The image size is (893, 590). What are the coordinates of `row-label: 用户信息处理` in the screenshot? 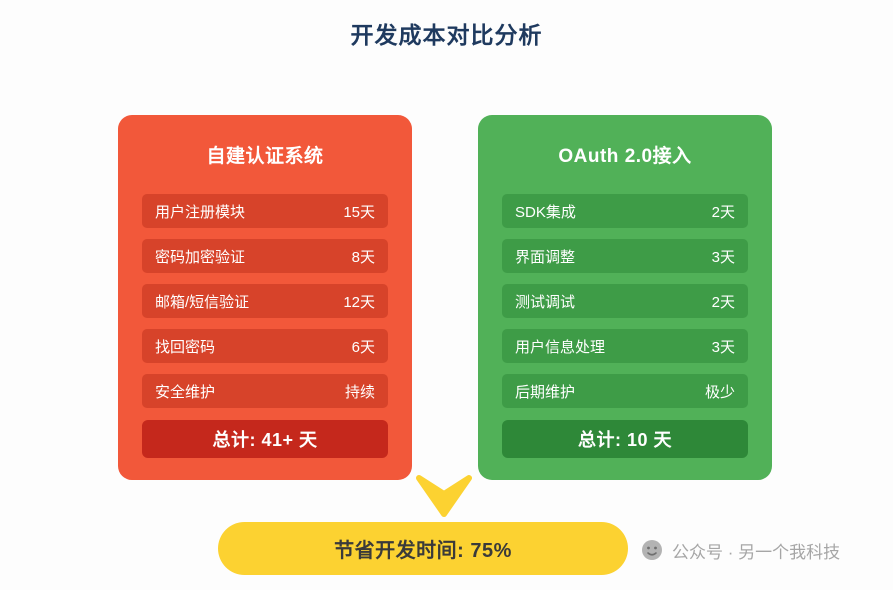 It's located at (560, 347).